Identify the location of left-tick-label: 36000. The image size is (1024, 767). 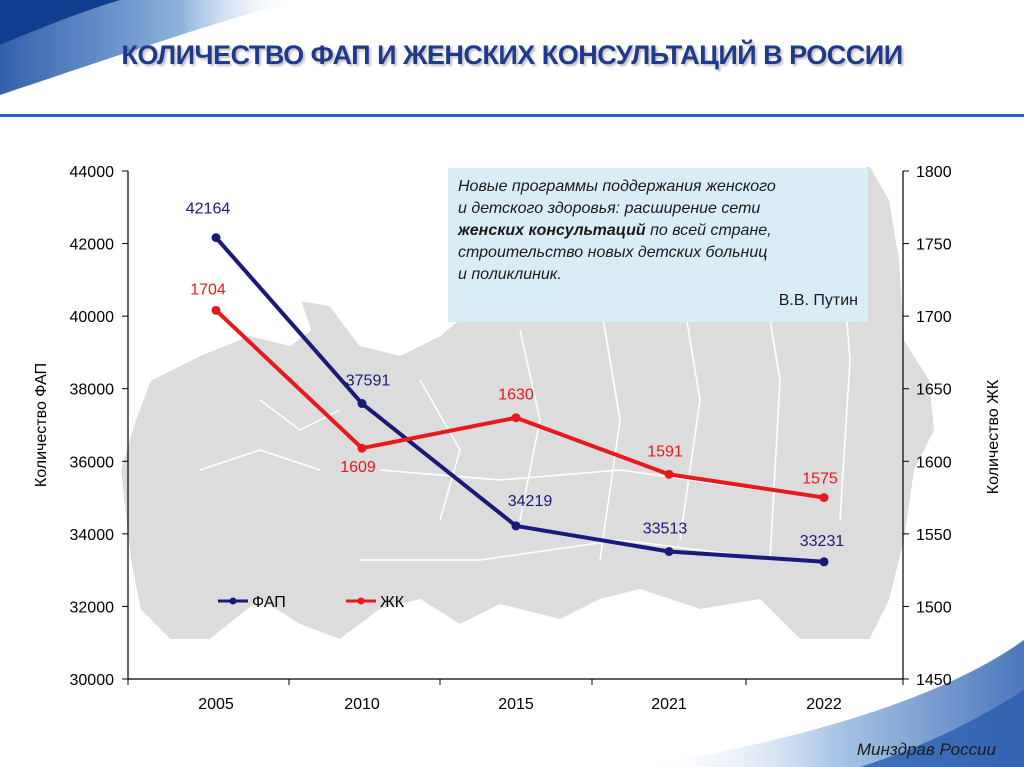
(92, 462).